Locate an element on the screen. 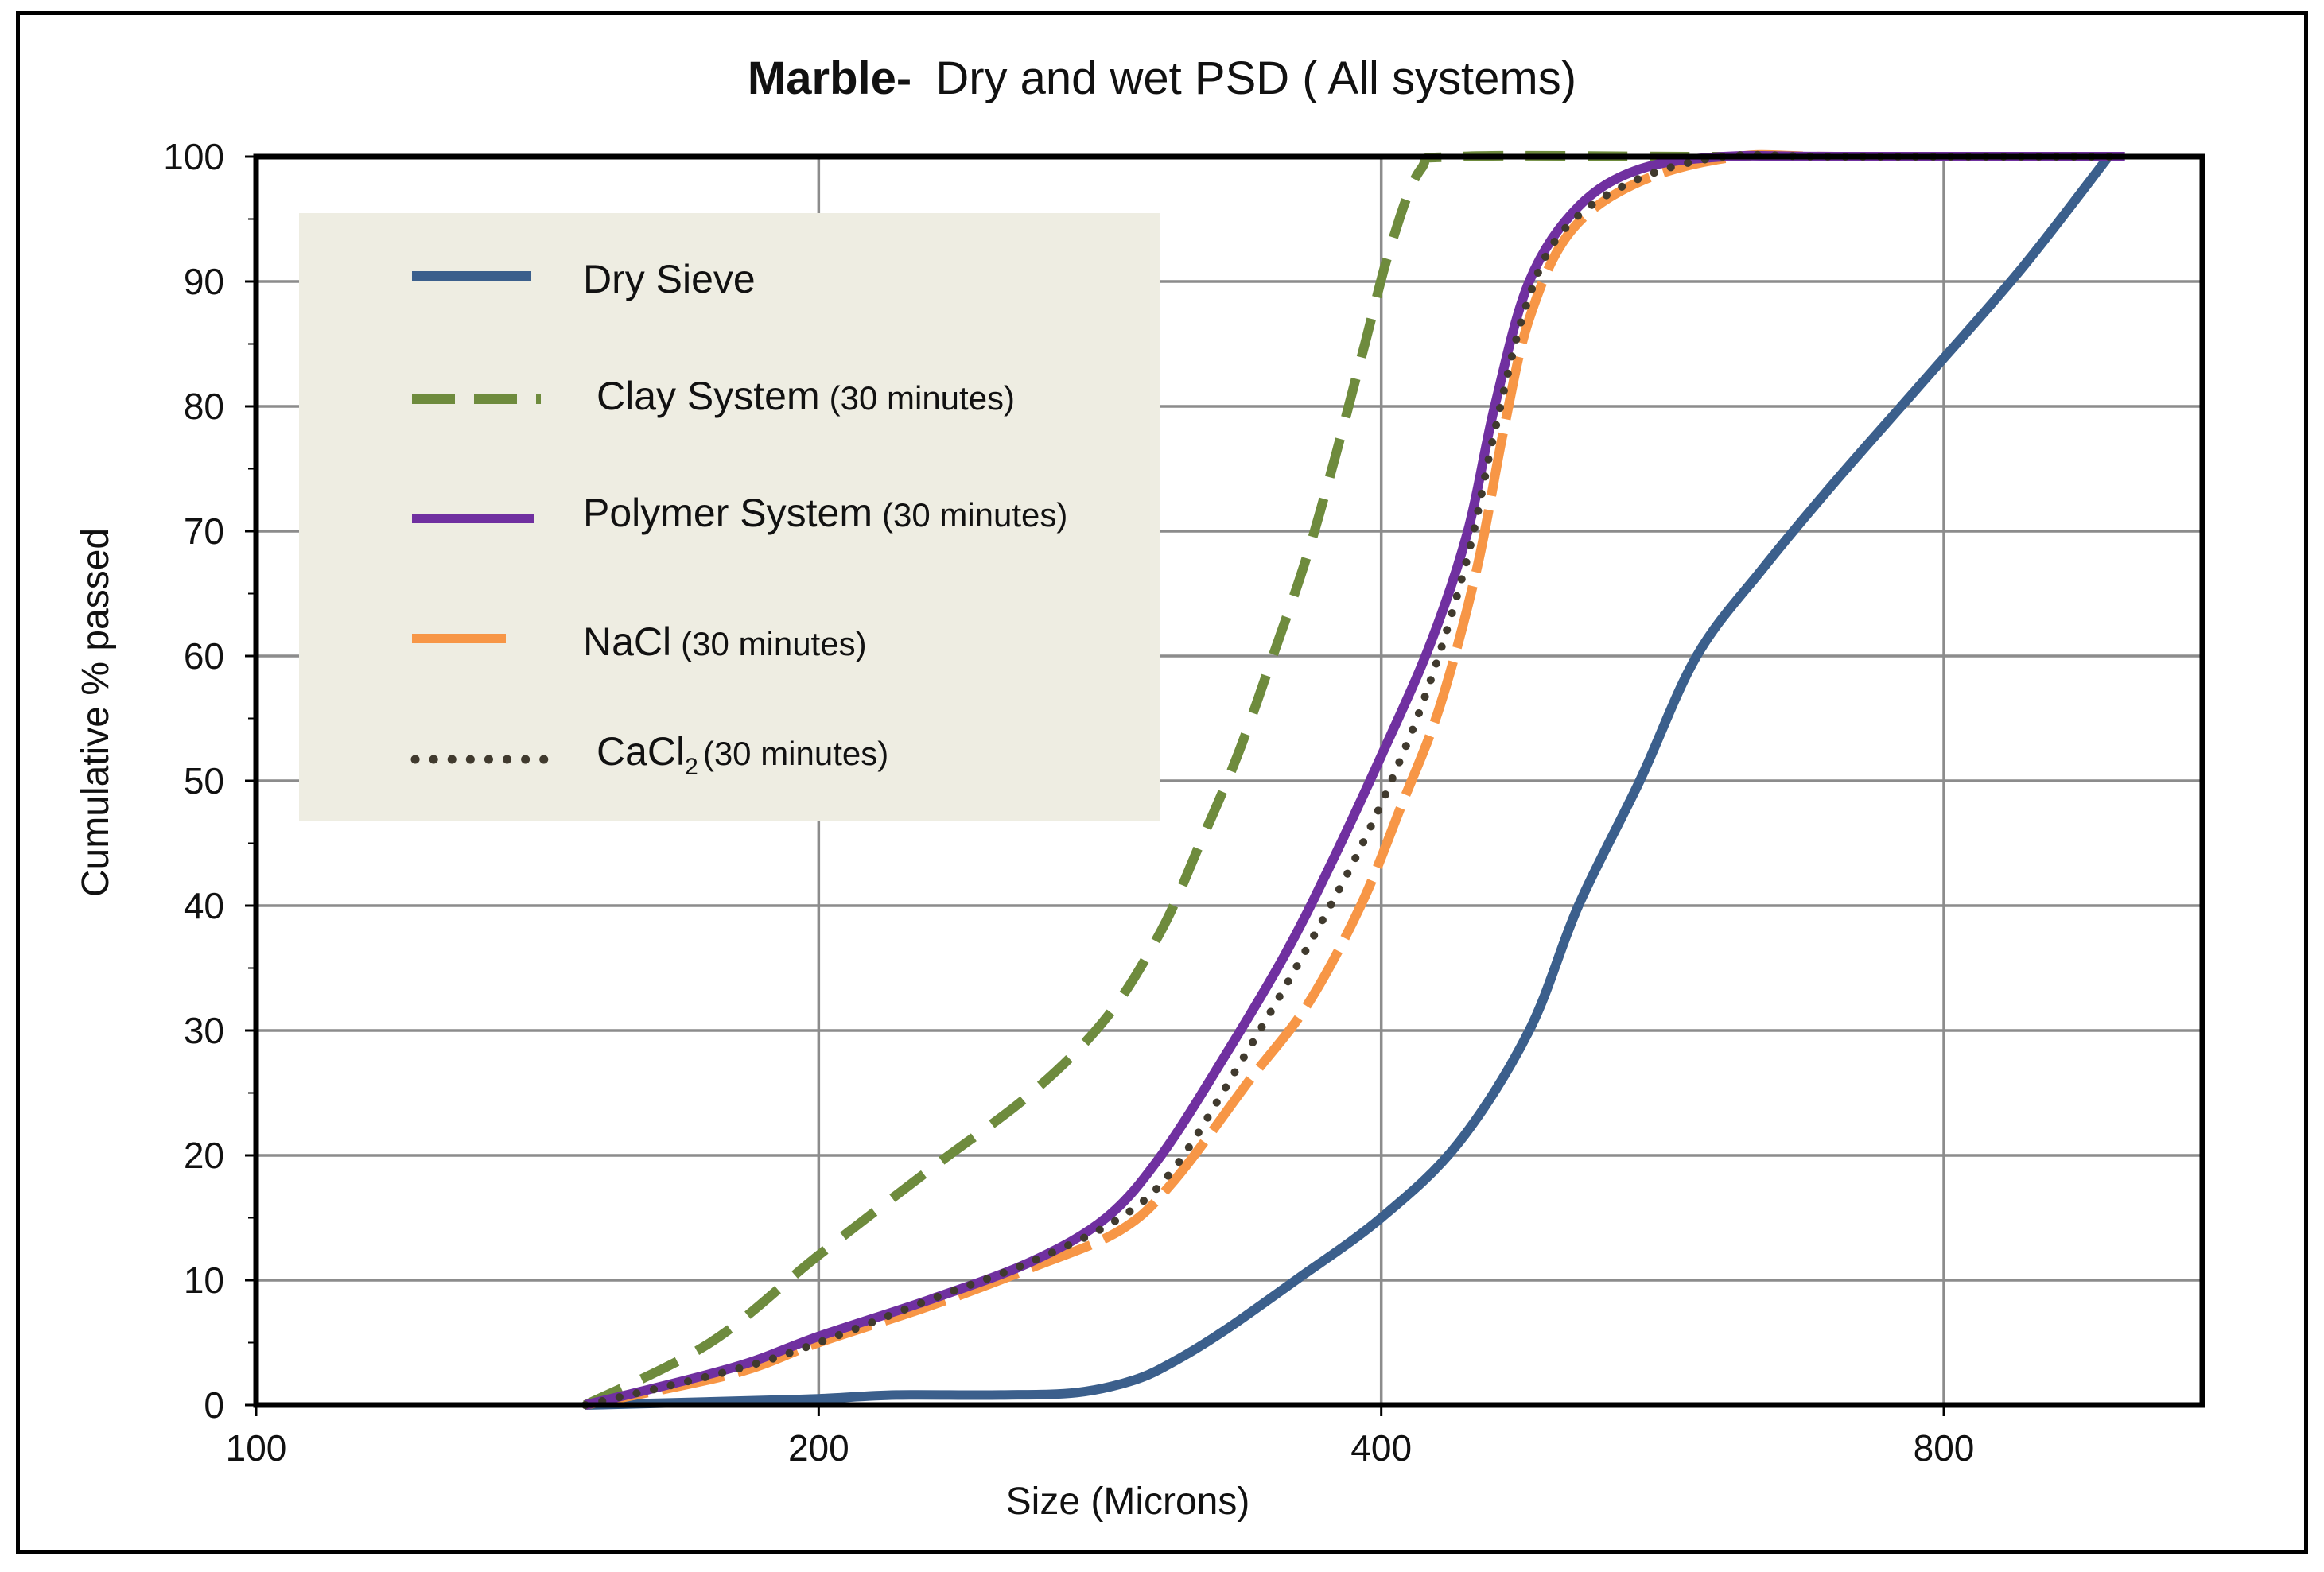 This screenshot has width=2324, height=1572. legend-label-dry-sieve: Dry Sieve is located at coordinates (669, 279).